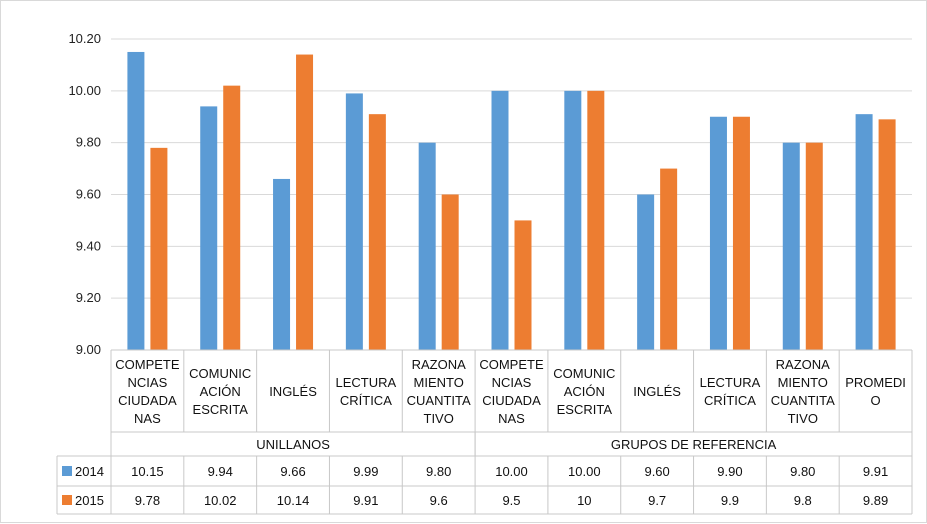  I want to click on y-tick-label: 9.00, so click(88, 349).